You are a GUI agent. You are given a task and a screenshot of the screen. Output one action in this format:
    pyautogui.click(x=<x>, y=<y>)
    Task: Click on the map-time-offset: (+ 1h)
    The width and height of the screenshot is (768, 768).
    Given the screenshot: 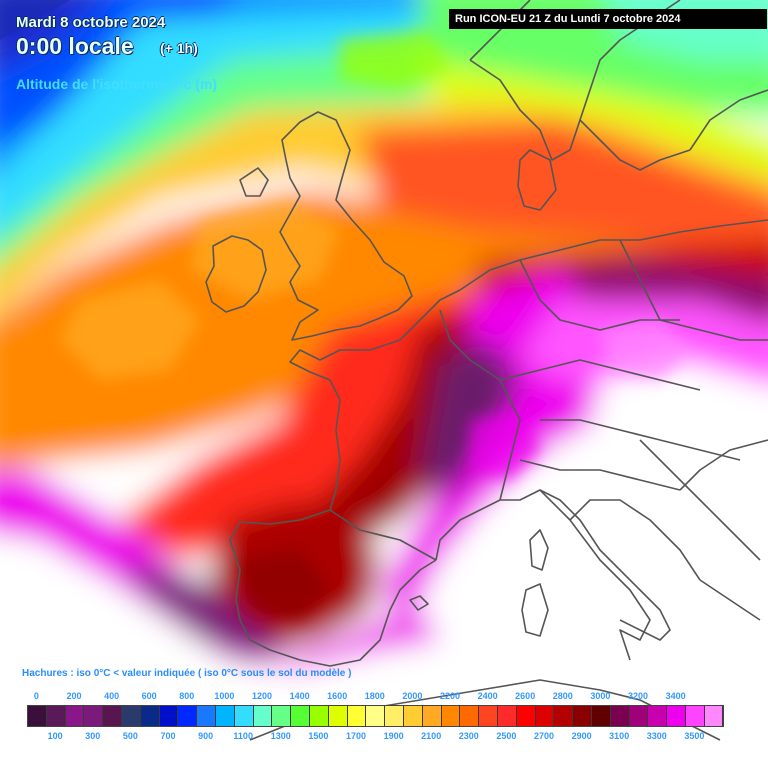 What is the action you would take?
    pyautogui.click(x=179, y=48)
    